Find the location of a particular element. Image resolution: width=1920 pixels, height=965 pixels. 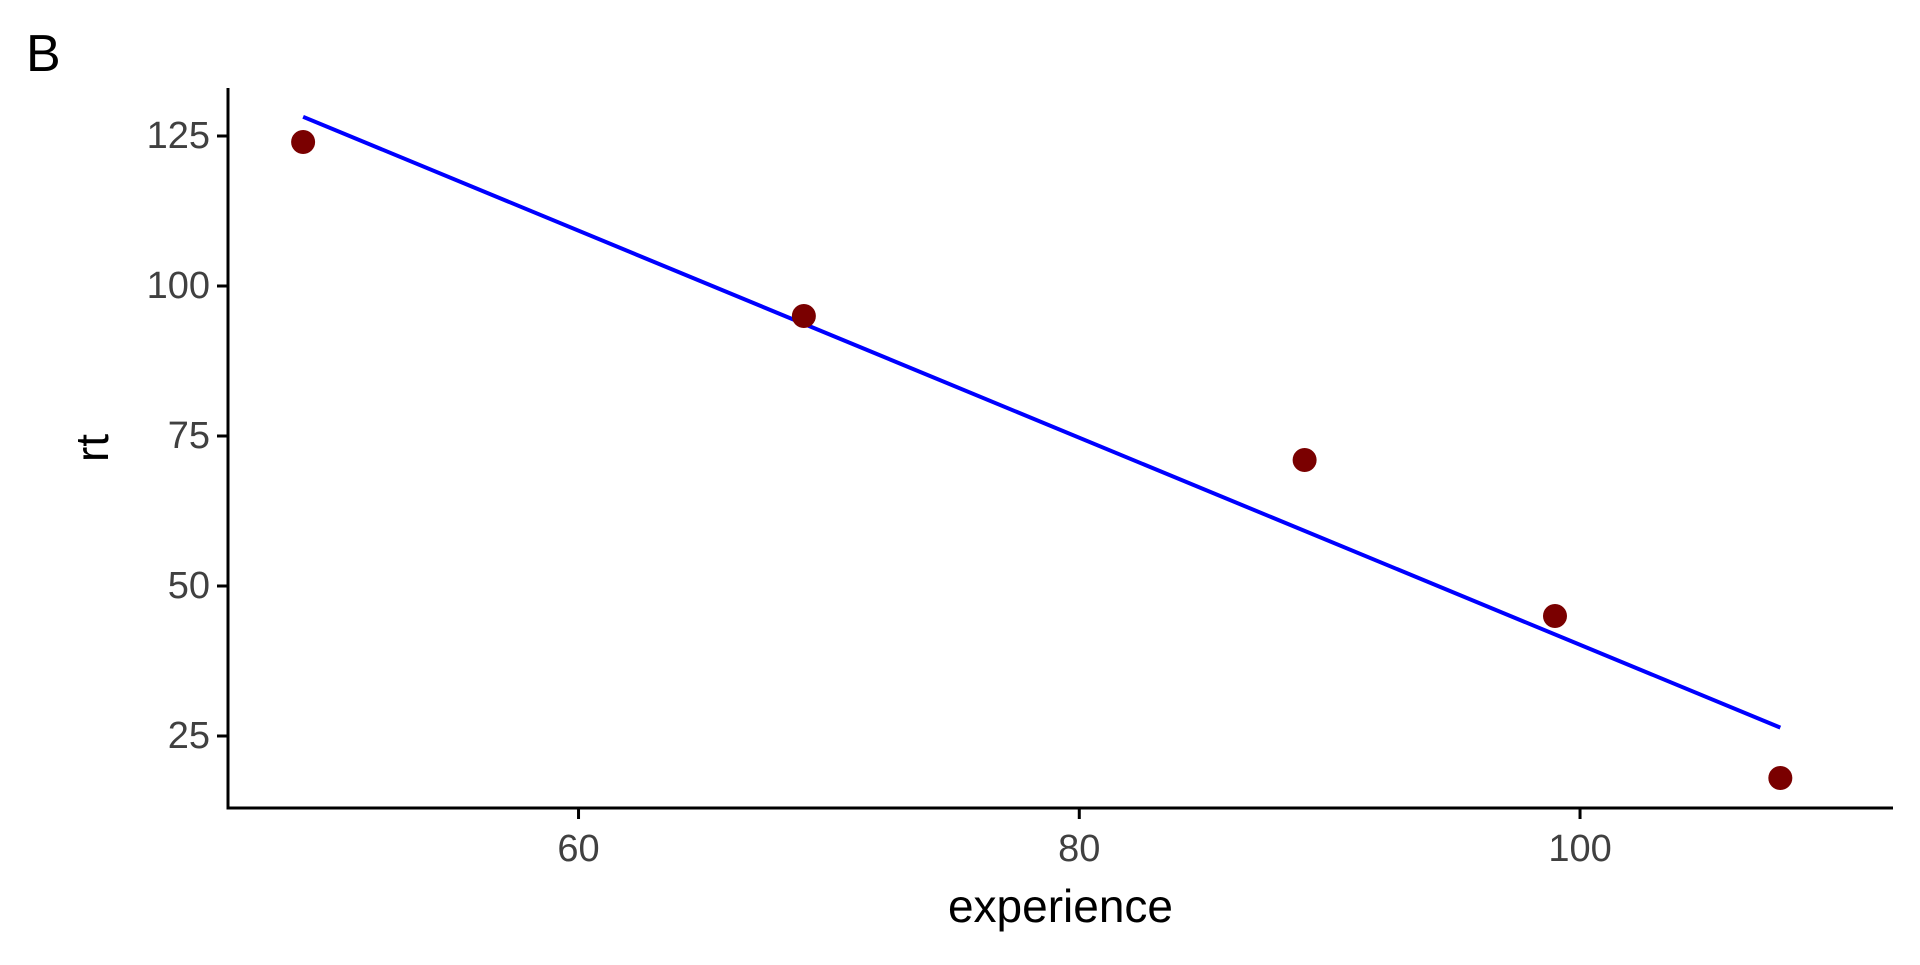

y-tick-label: 50 is located at coordinates (189, 586).